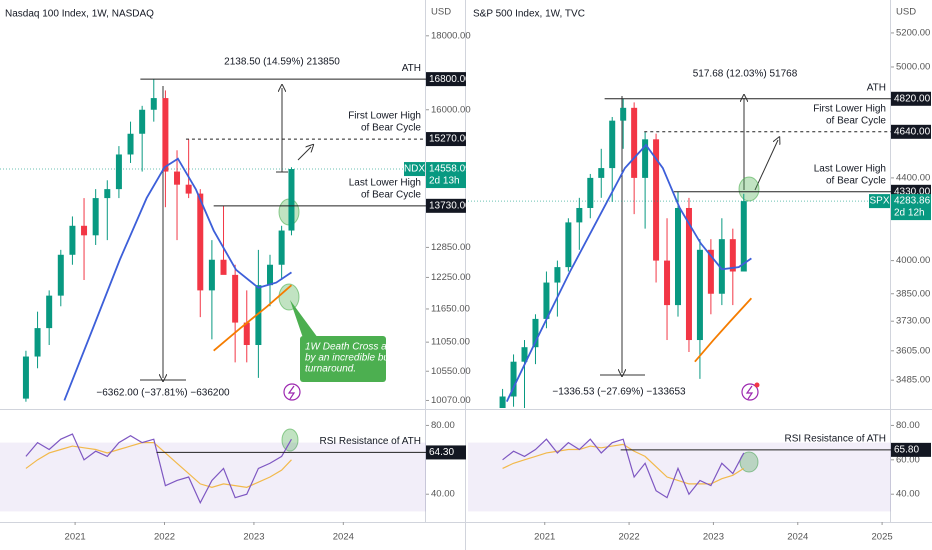 The image size is (932, 550). I want to click on y-tick-label: 5000.00, so click(913, 66).